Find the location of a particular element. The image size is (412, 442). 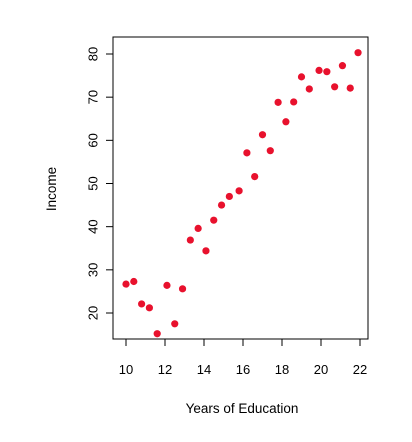

x-axis-title: Years of Education is located at coordinates (242, 408).